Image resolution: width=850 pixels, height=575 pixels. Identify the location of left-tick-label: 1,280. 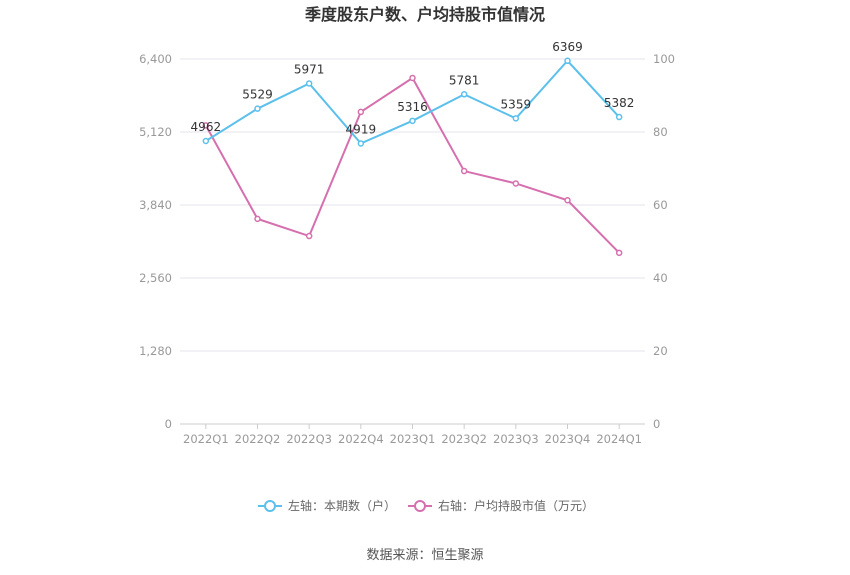
(155, 351).